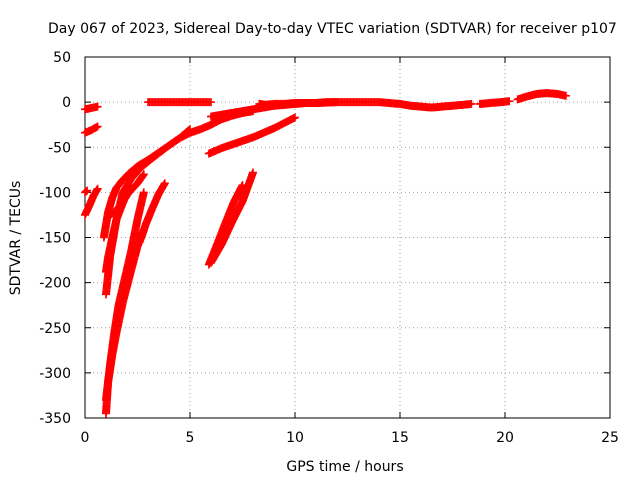  Describe the element at coordinates (55, 239) in the screenshot. I see `y-tick-label: -150` at that location.